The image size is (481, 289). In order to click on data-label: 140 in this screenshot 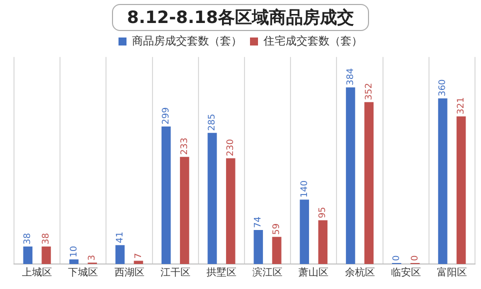, I will do `click(305, 189)`.